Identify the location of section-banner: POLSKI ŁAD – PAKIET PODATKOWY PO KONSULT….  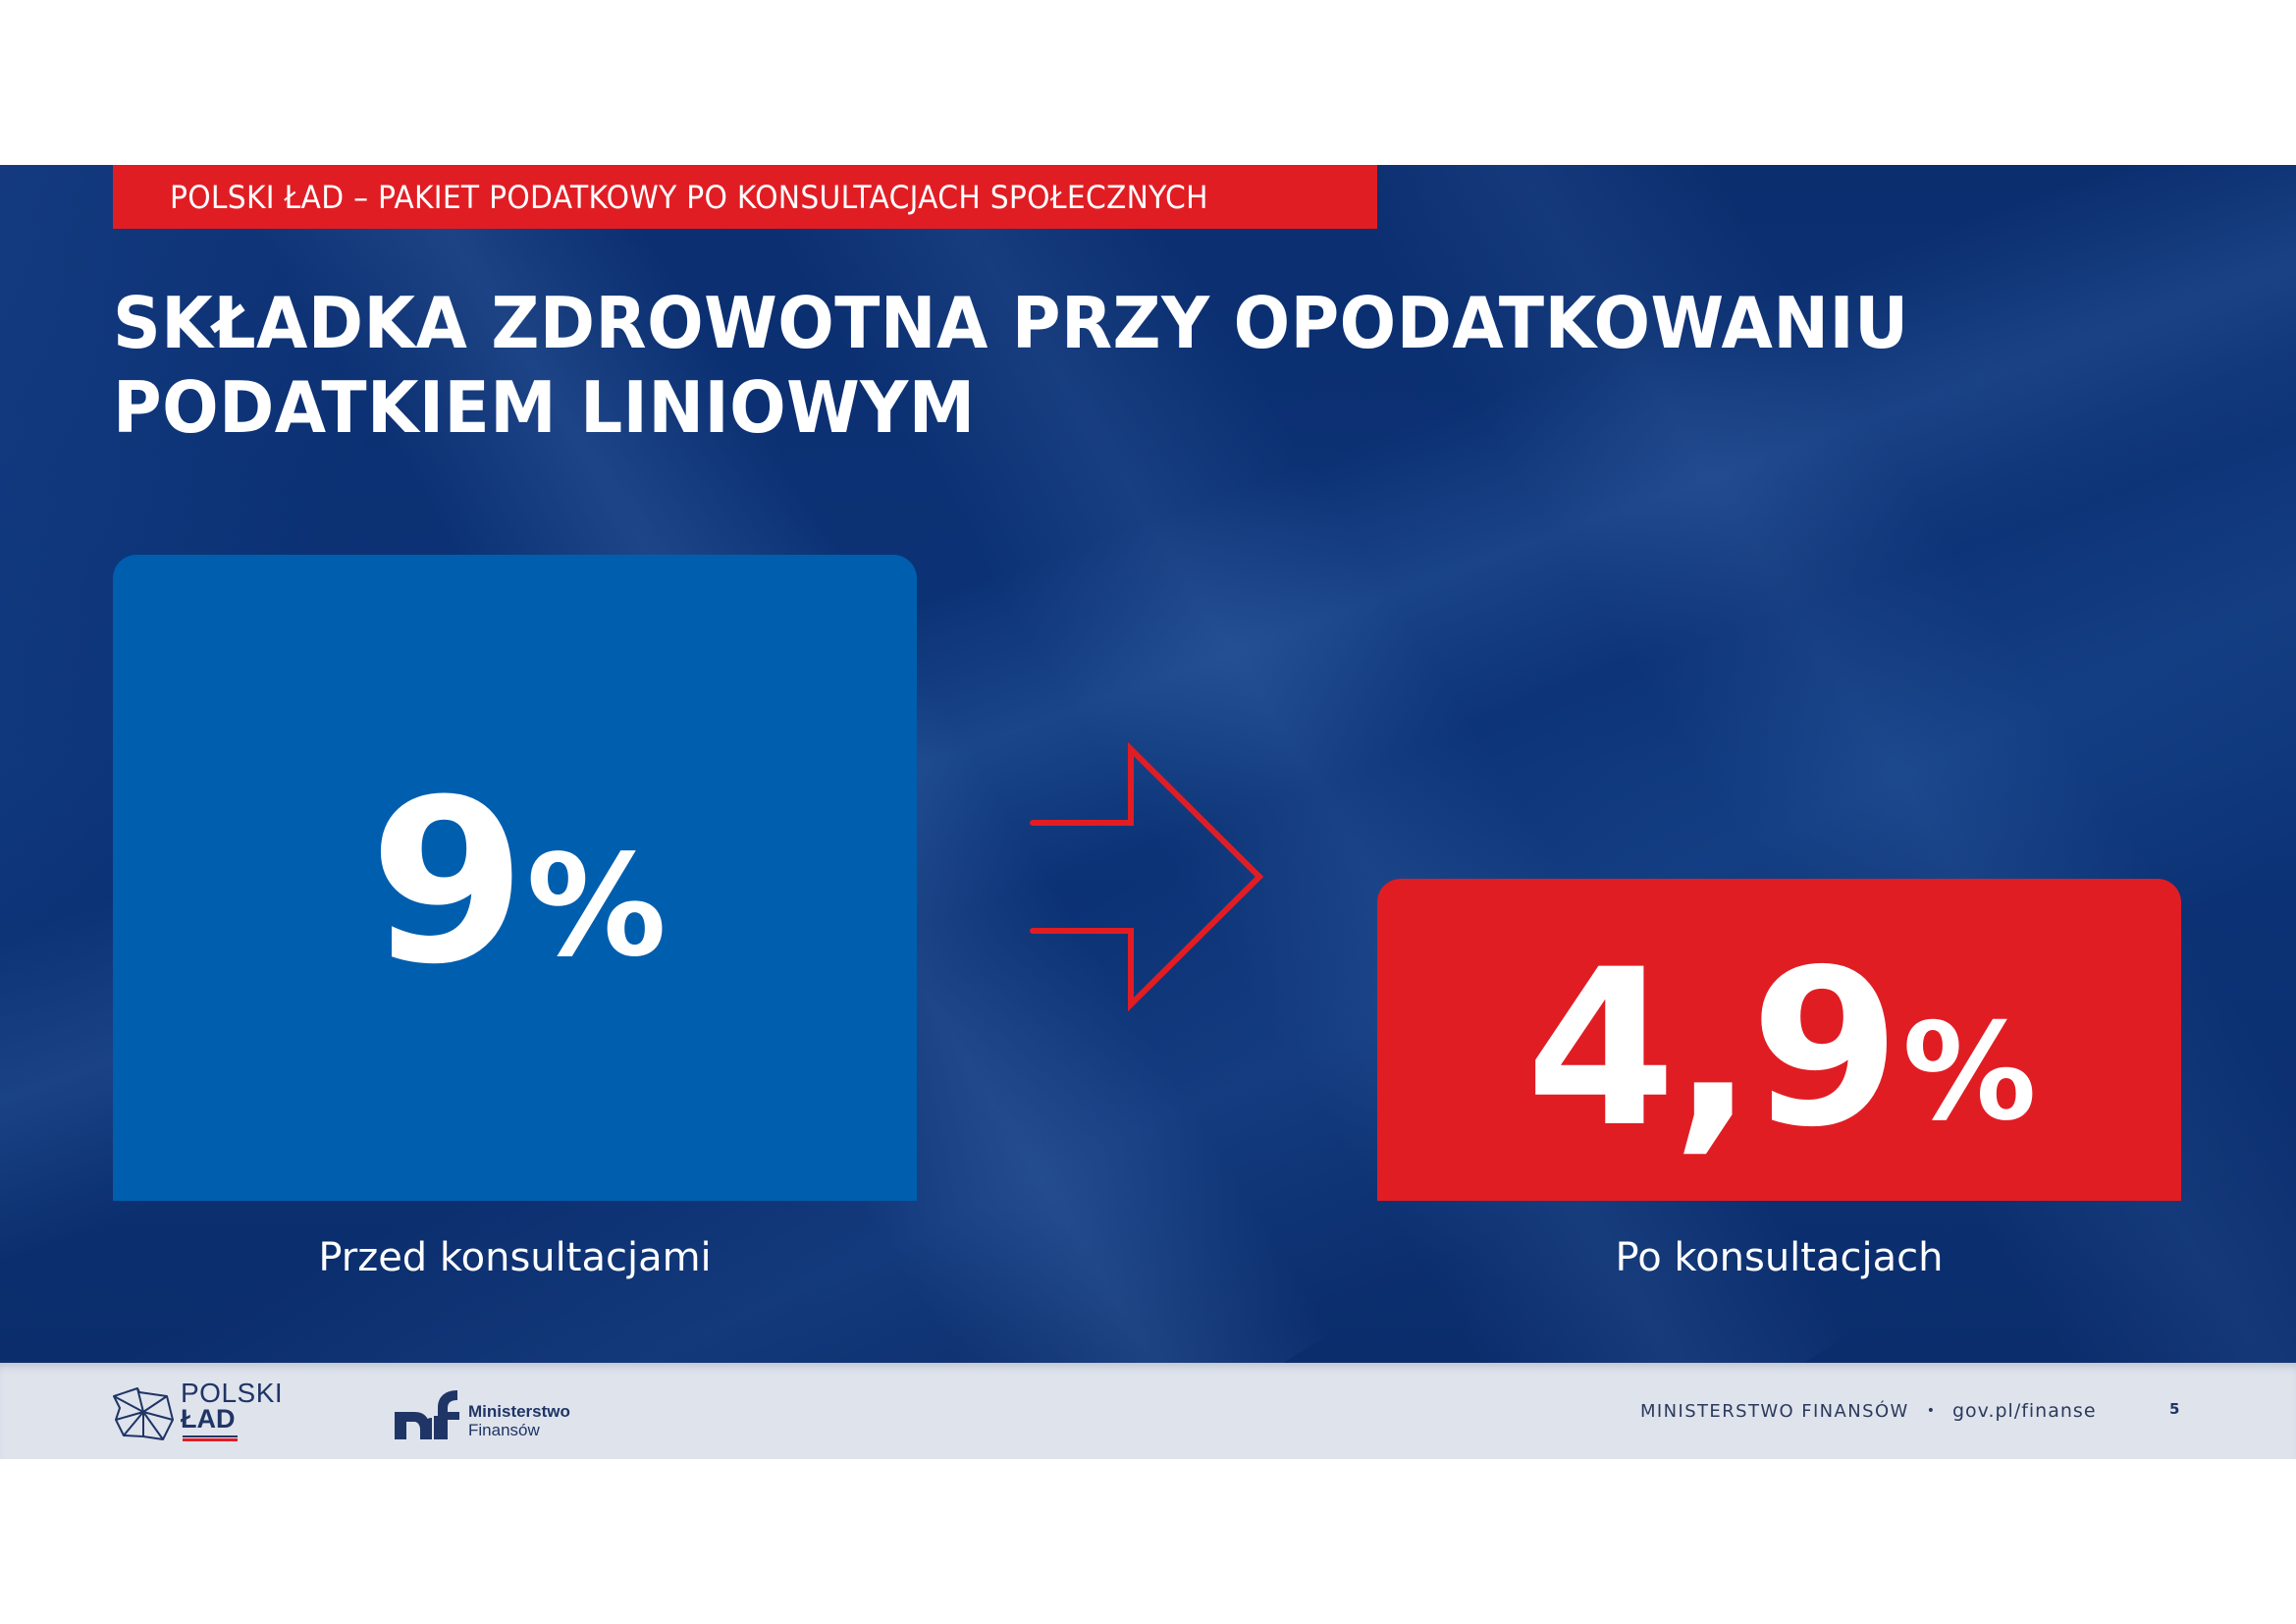
(745, 197).